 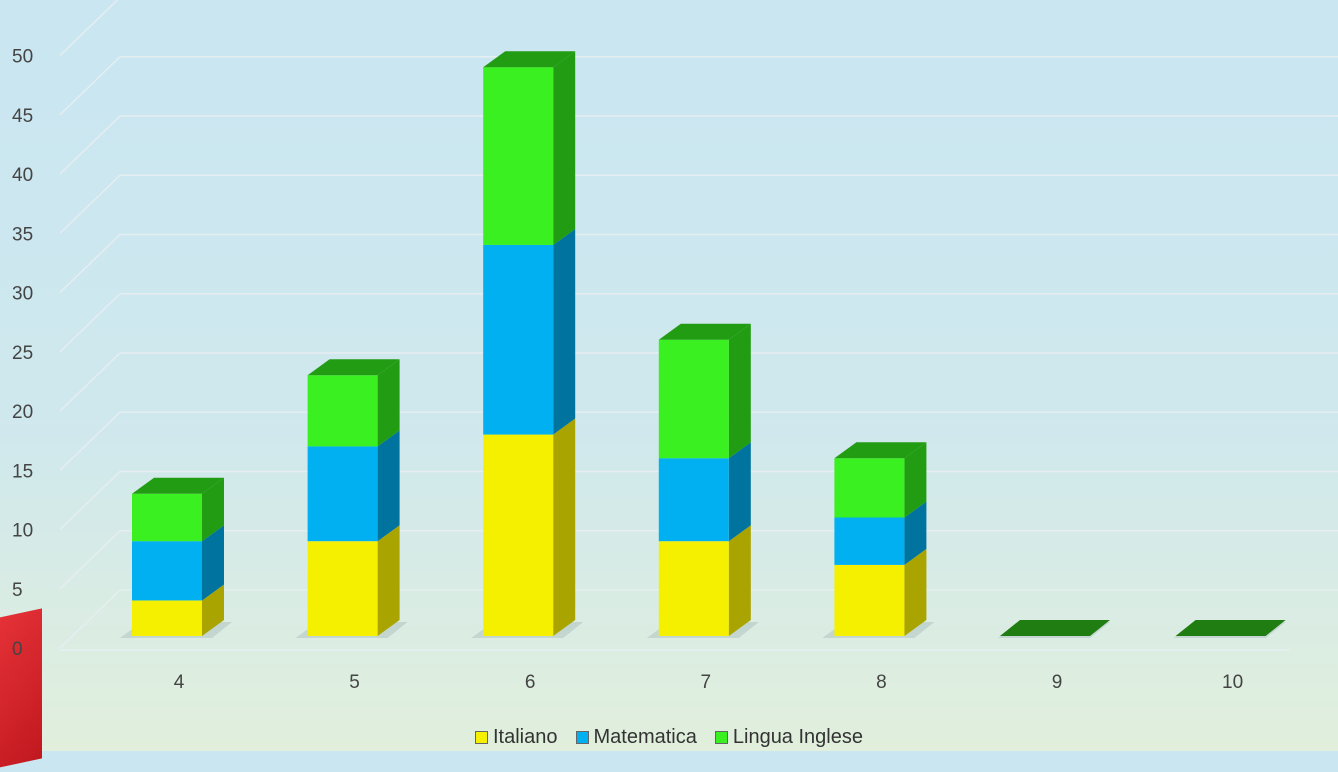 I want to click on legend-label-lingua-inglese: Lingua Inglese, so click(x=797, y=737).